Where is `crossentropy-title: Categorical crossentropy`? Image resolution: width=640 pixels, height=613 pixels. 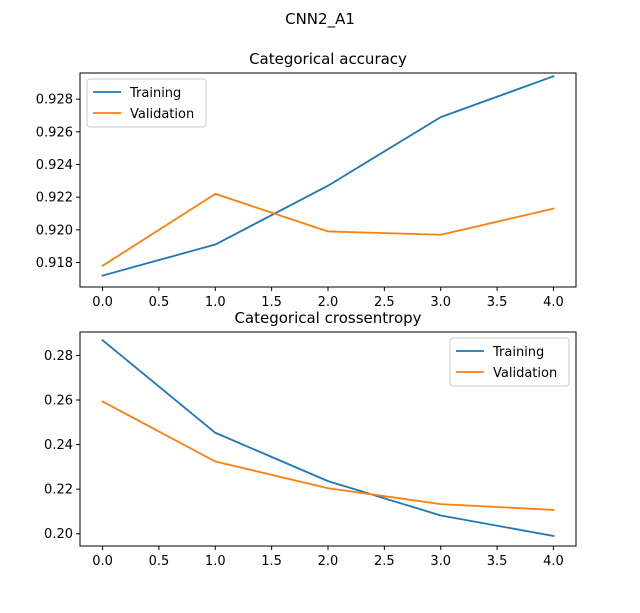
crossentropy-title: Categorical crossentropy is located at coordinates (327, 318).